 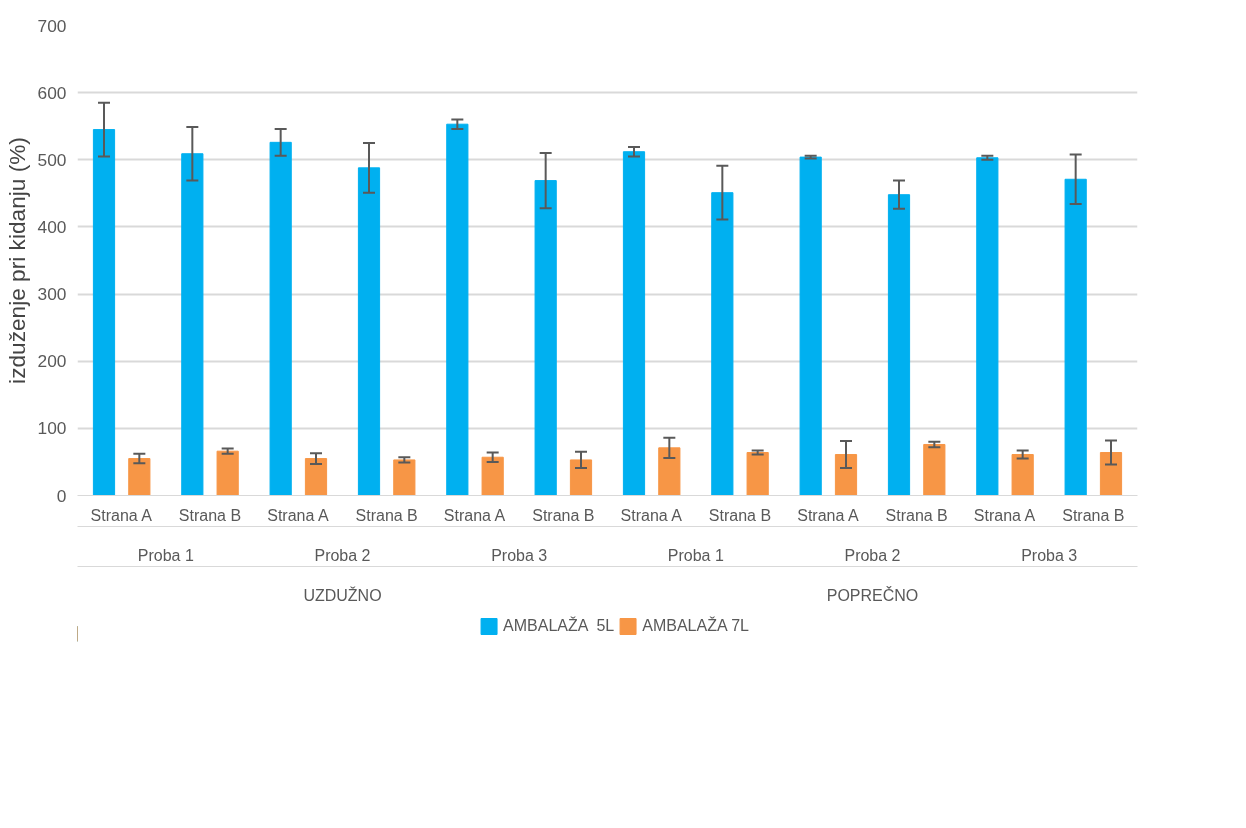 I want to click on y-tick-label: 200, so click(x=52, y=361).